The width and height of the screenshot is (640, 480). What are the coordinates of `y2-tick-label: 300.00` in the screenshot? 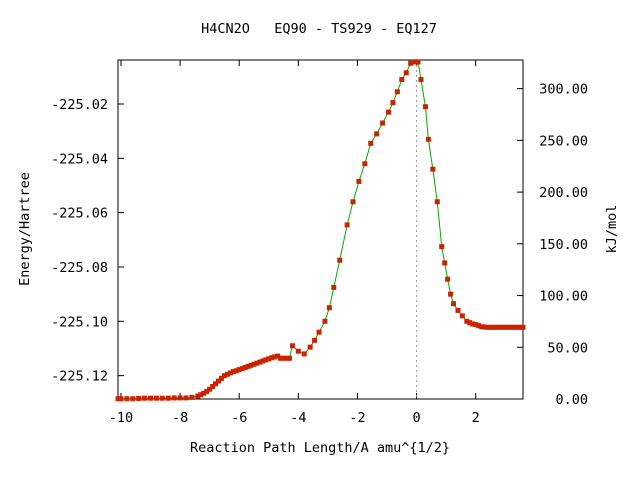 It's located at (563, 90).